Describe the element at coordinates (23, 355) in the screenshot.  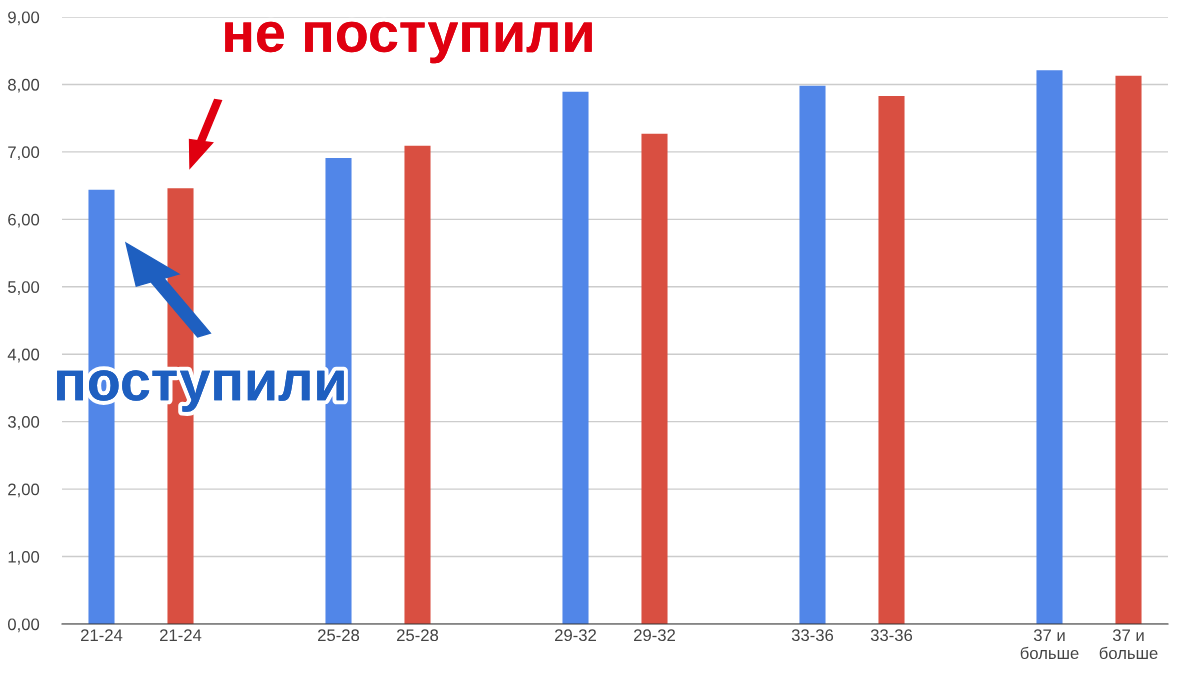
I see `y-tick-label: 4,00` at that location.